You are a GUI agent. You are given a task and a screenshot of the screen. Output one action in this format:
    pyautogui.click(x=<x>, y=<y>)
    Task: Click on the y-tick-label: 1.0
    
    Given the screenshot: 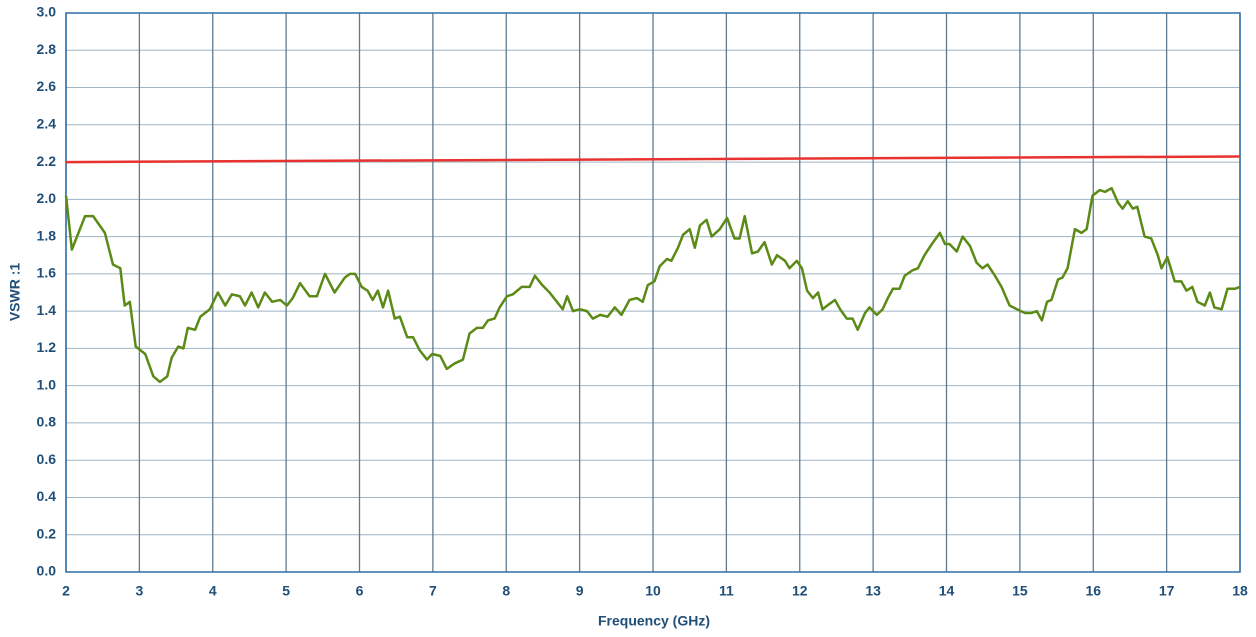 What is the action you would take?
    pyautogui.click(x=47, y=384)
    